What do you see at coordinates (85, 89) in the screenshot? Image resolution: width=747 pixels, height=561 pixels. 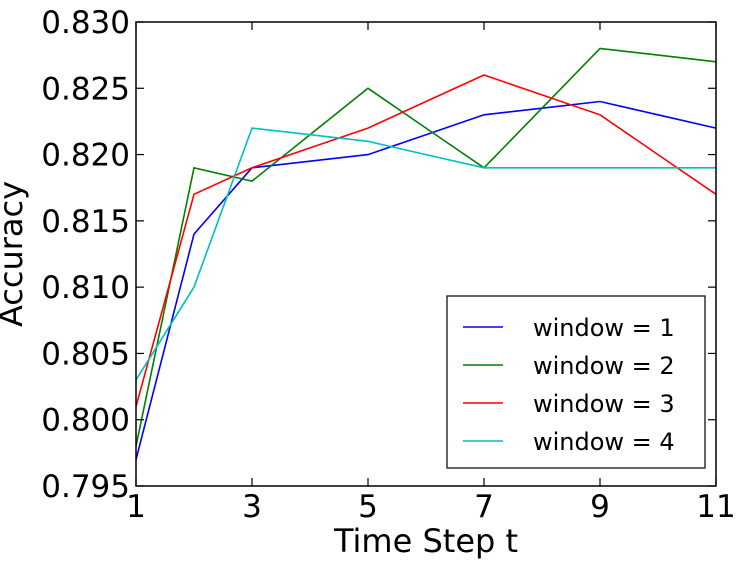 I see `y-tick-label: 0.825` at bounding box center [85, 89].